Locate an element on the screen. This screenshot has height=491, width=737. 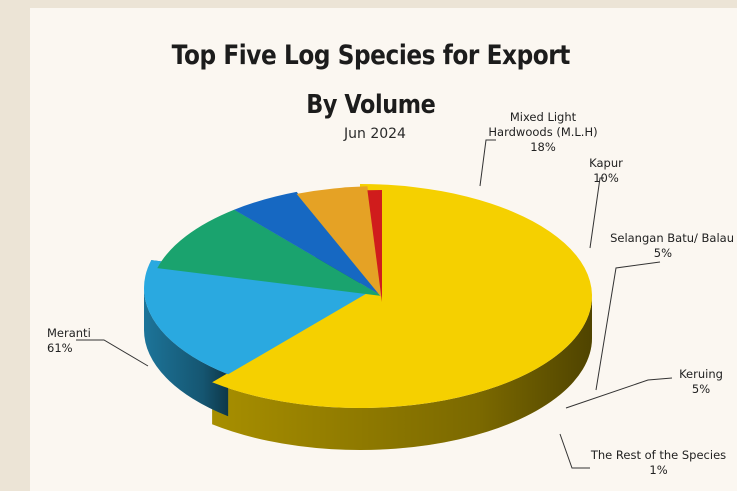
label-rest-value: 1% is located at coordinates (658, 470).